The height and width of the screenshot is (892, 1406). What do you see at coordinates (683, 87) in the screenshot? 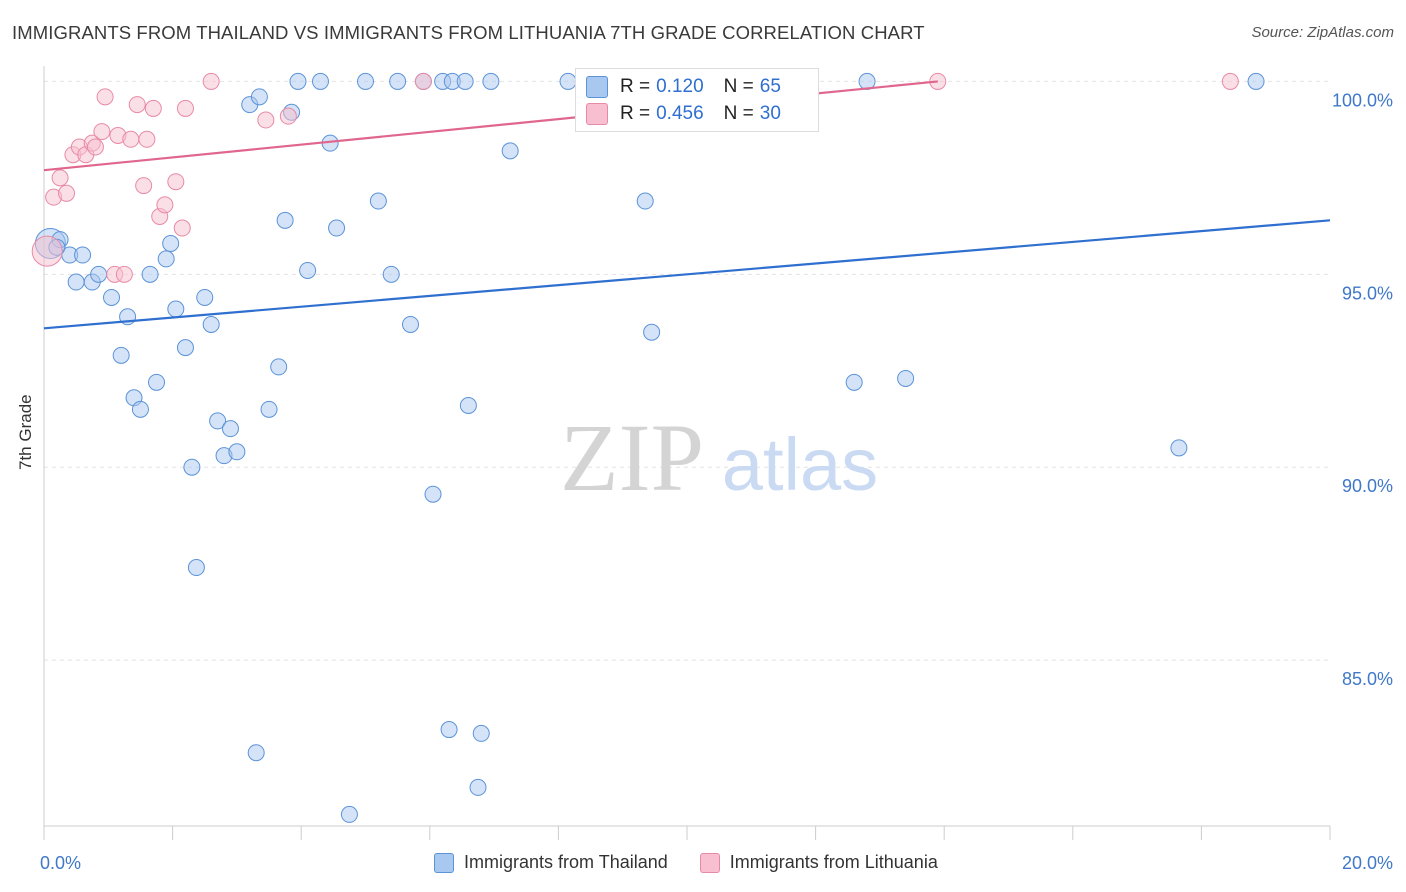
I see `stats-row-thailand: R = 0.120 N = 65` at bounding box center [683, 87].